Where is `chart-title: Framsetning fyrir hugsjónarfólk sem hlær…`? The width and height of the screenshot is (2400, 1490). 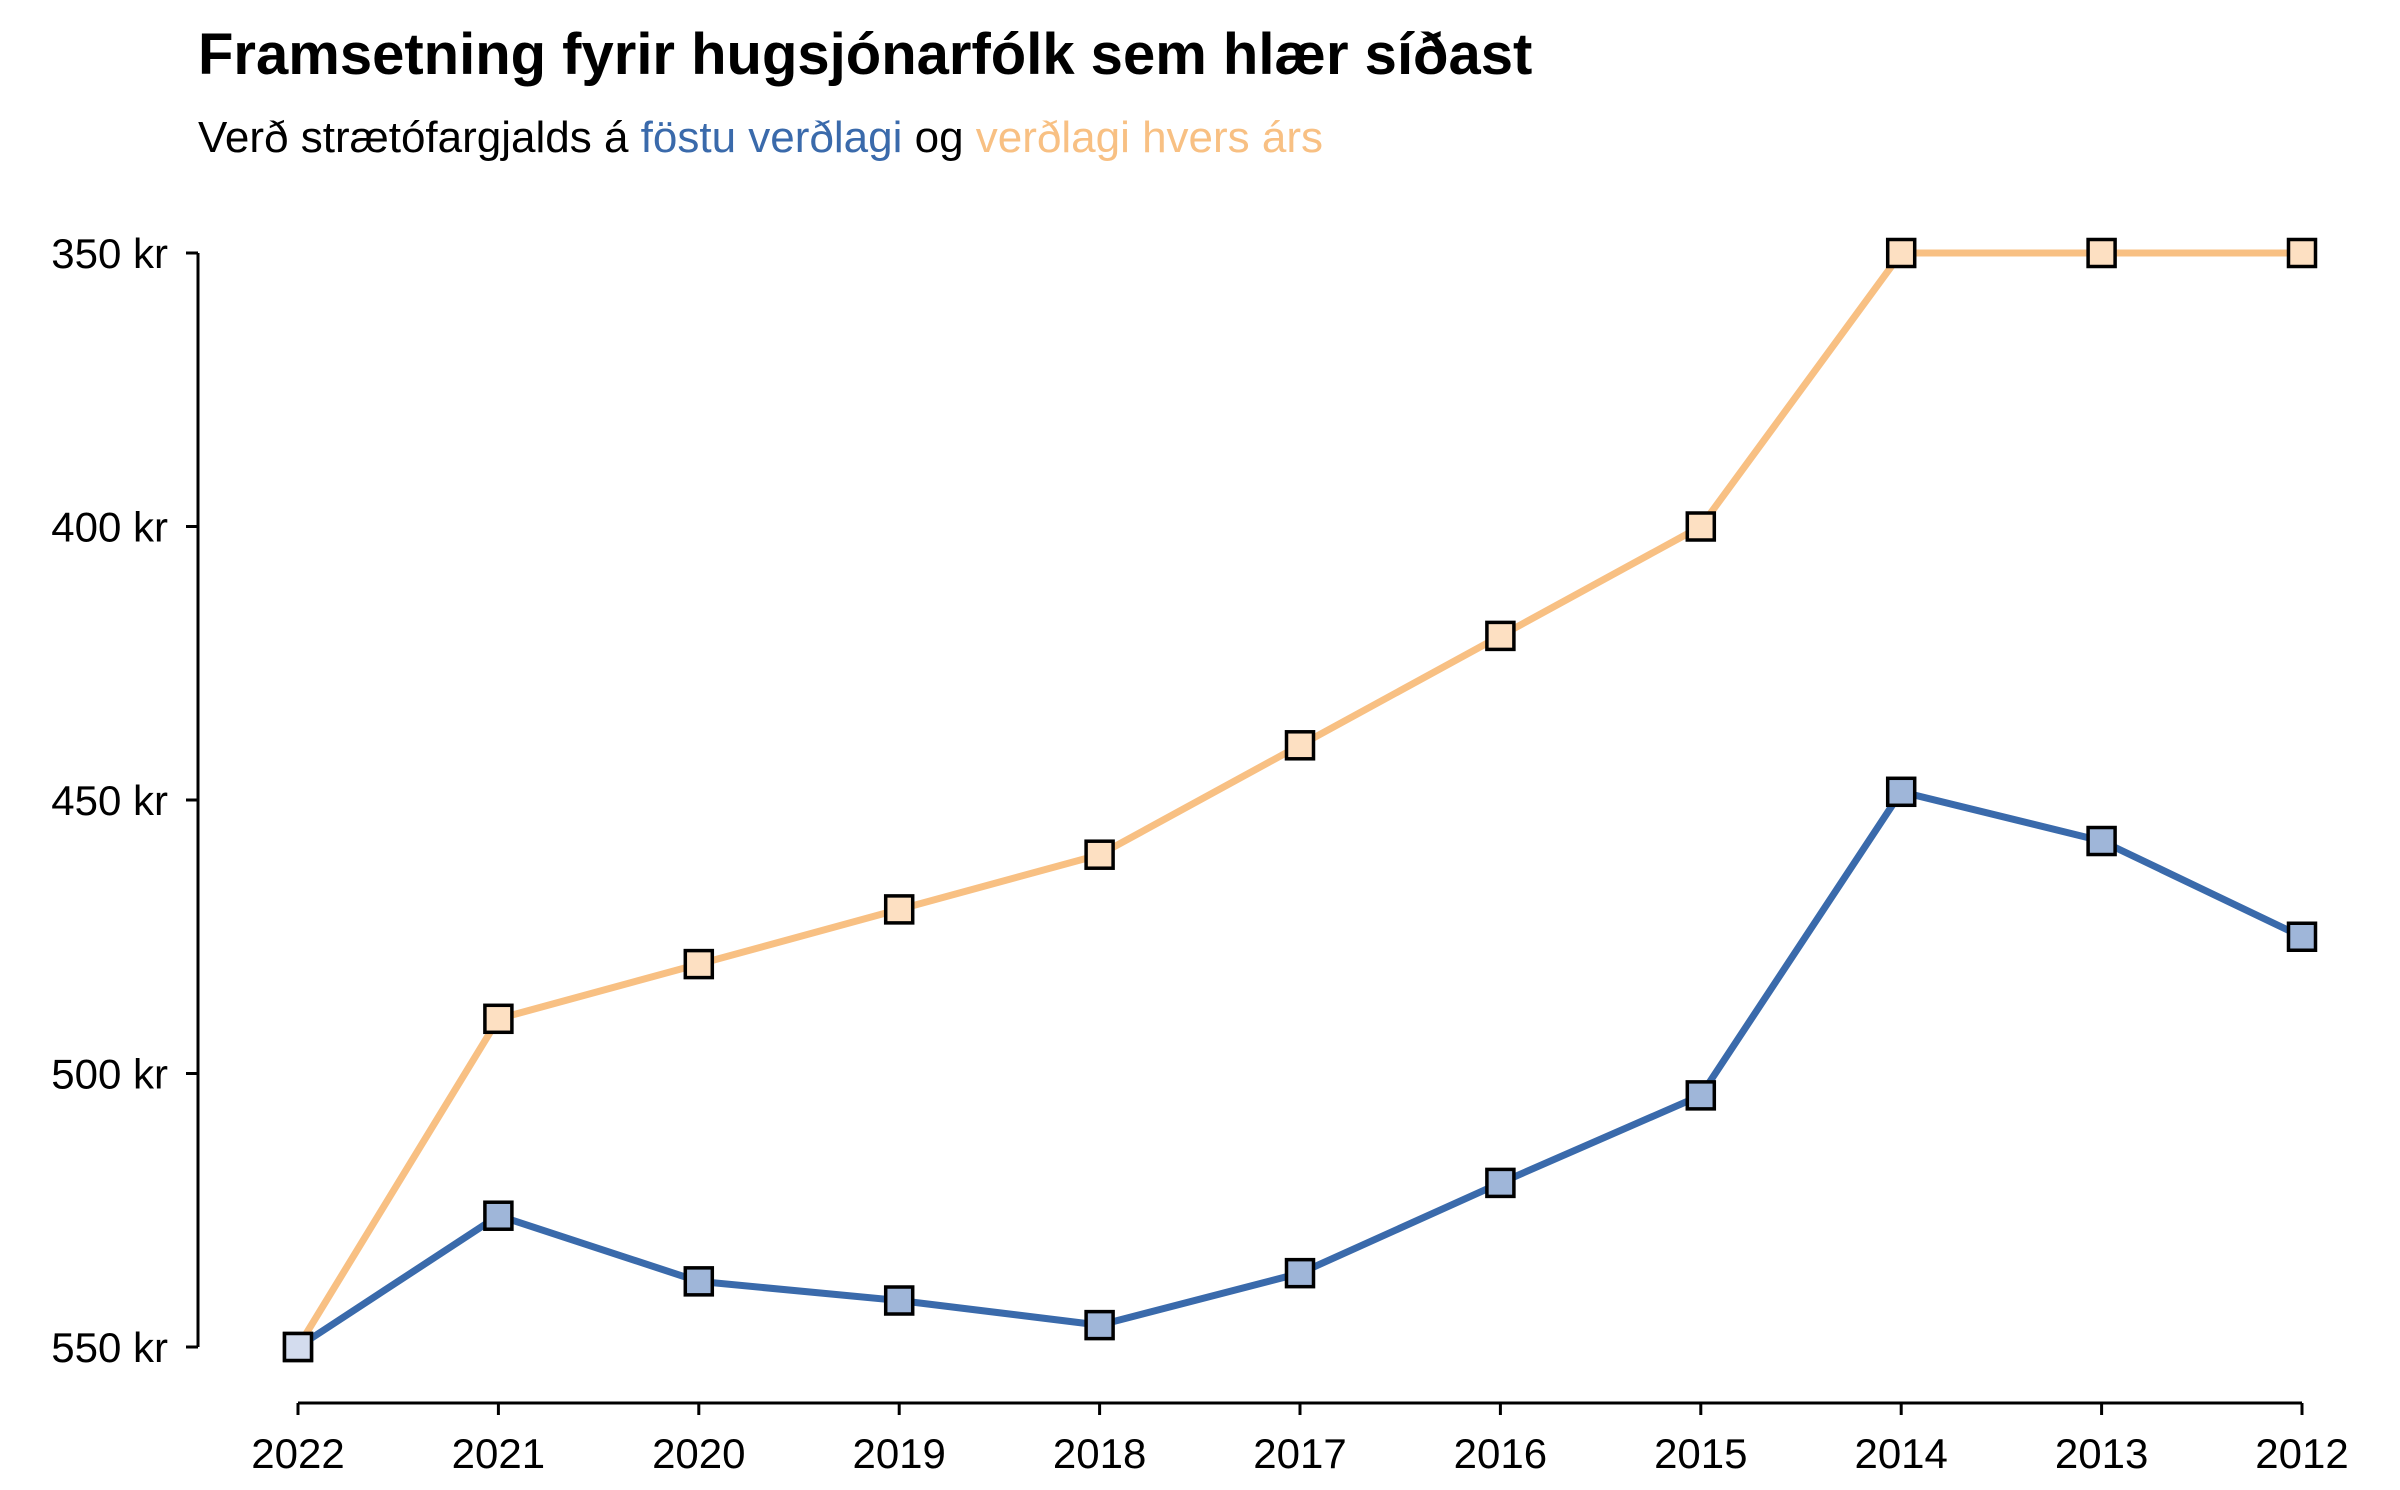
chart-title: Framsetning fyrir hugsjónarfólk sem hlær… is located at coordinates (865, 54).